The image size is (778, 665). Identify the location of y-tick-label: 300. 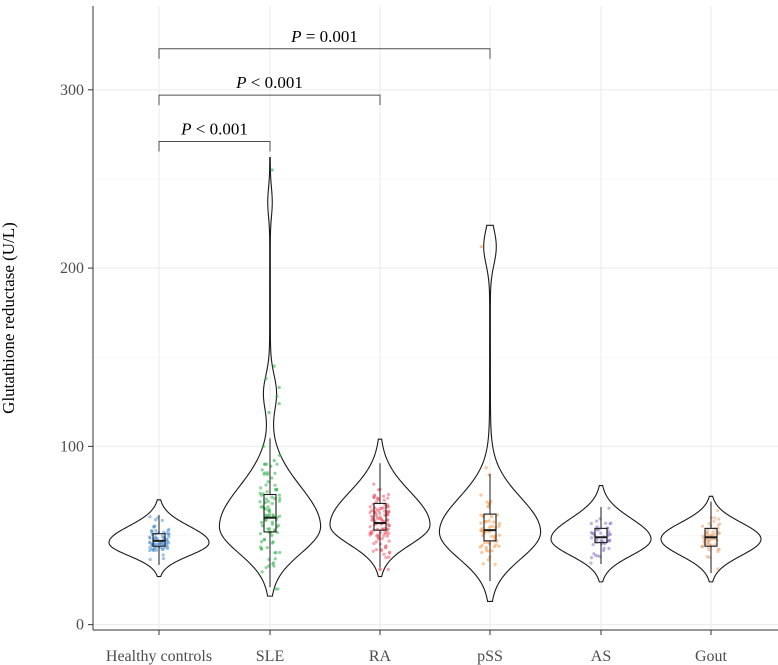
(72, 90).